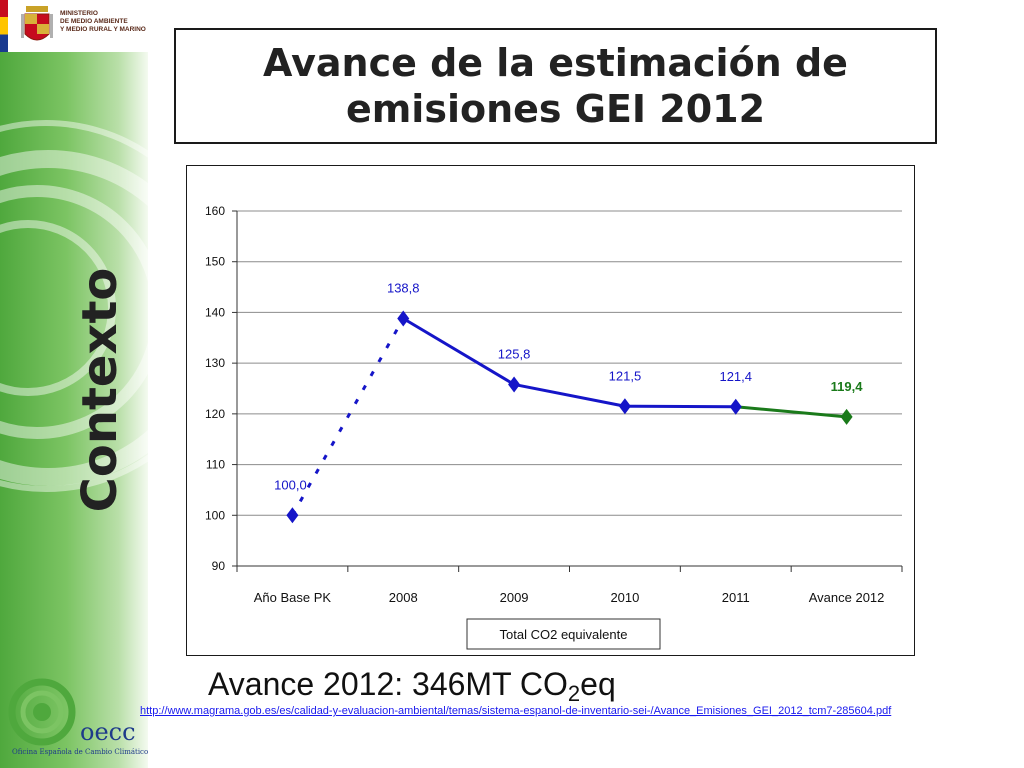  What do you see at coordinates (215, 515) in the screenshot?
I see `y-tick-label: 100` at bounding box center [215, 515].